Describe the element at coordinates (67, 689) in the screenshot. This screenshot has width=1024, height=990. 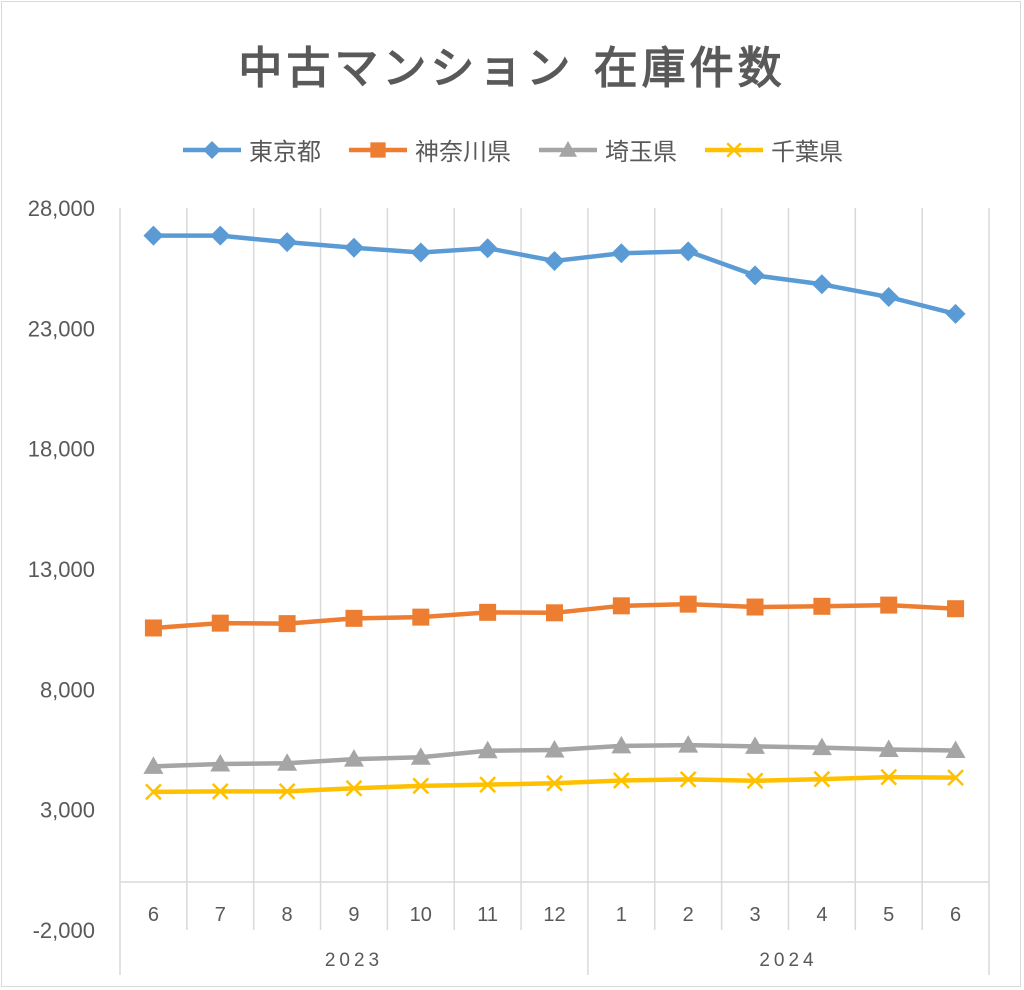
I see `y-tick-label: 8,000` at that location.